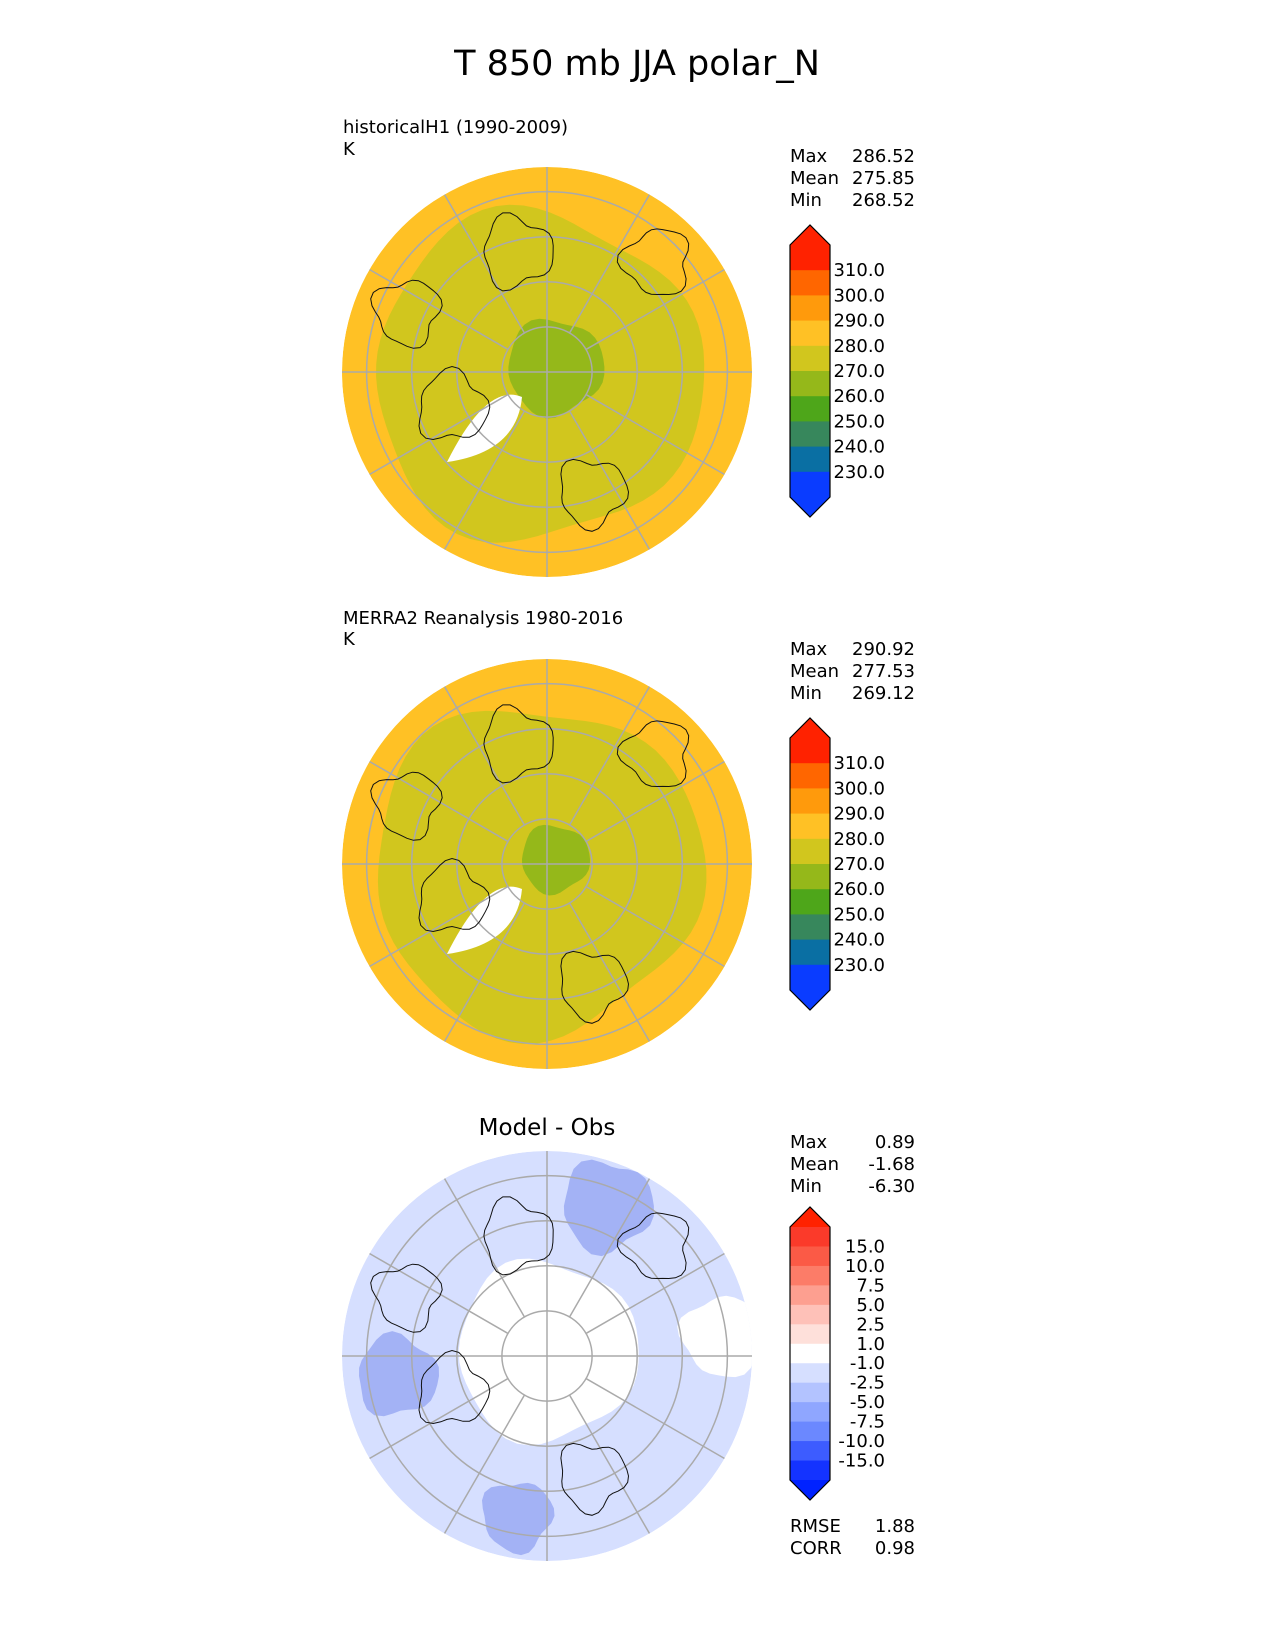 The width and height of the screenshot is (1275, 1650). Describe the element at coordinates (870, 1324) in the screenshot. I see `colorbar-tick-label: 2.5` at that location.